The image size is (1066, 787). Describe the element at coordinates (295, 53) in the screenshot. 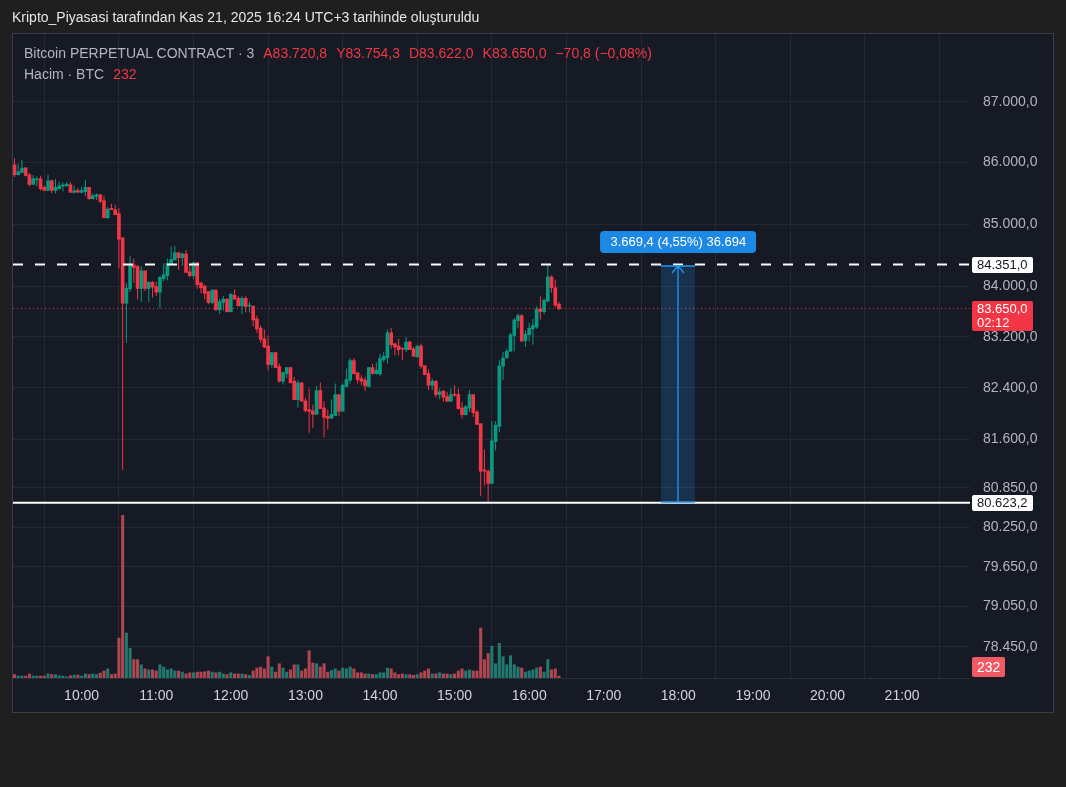

I see `annotation: A83.720,8` at that location.